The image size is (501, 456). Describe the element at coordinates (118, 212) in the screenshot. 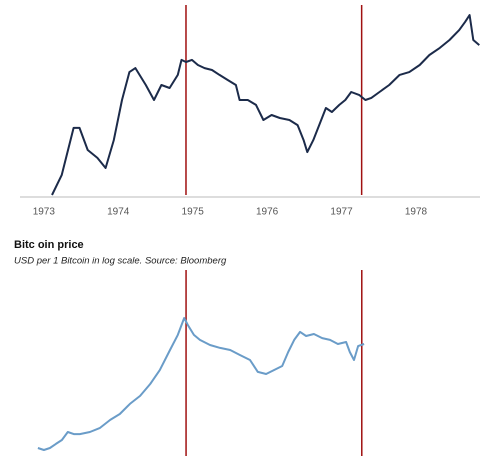

I see `x-tick-label: 1974` at that location.